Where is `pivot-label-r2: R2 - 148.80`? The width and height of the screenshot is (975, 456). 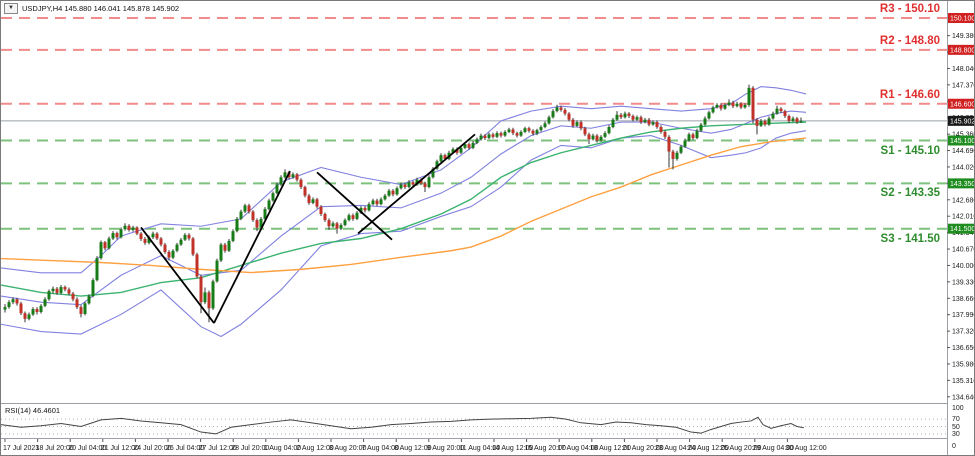 pivot-label-r2: R2 - 148.80 is located at coordinates (909, 40).